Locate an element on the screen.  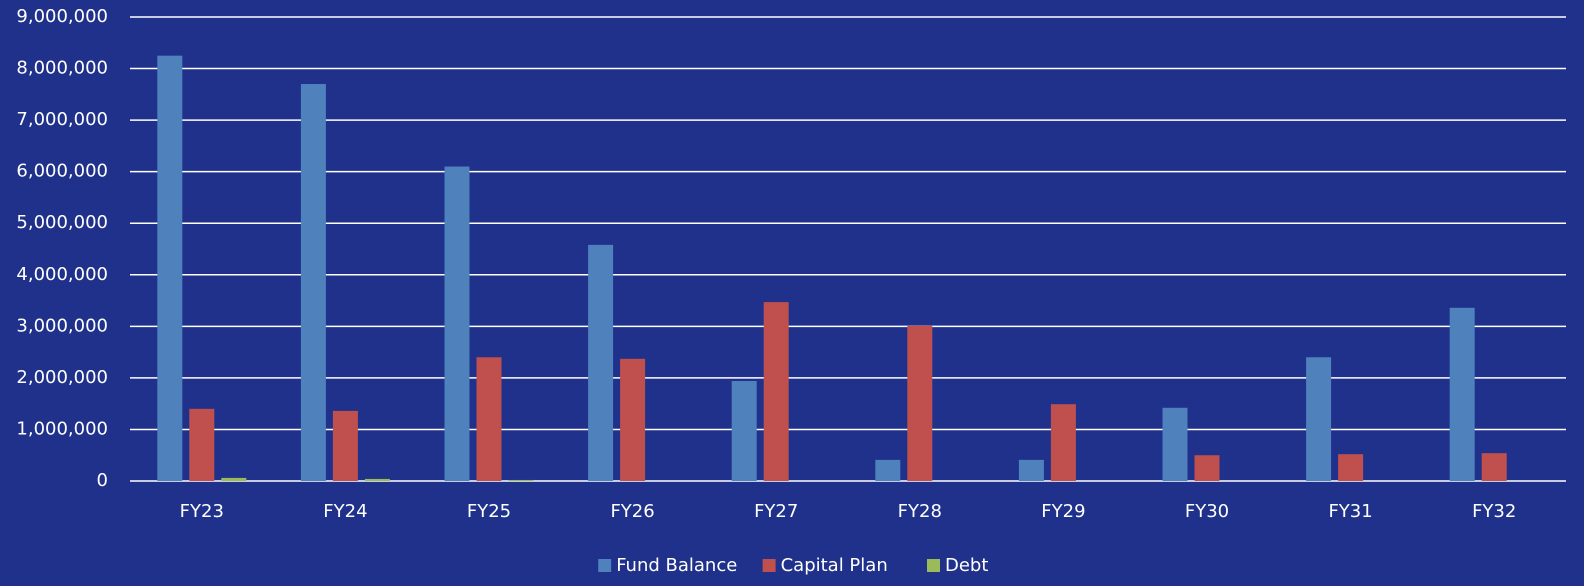
x-tick-label: FY31 is located at coordinates (1350, 511).